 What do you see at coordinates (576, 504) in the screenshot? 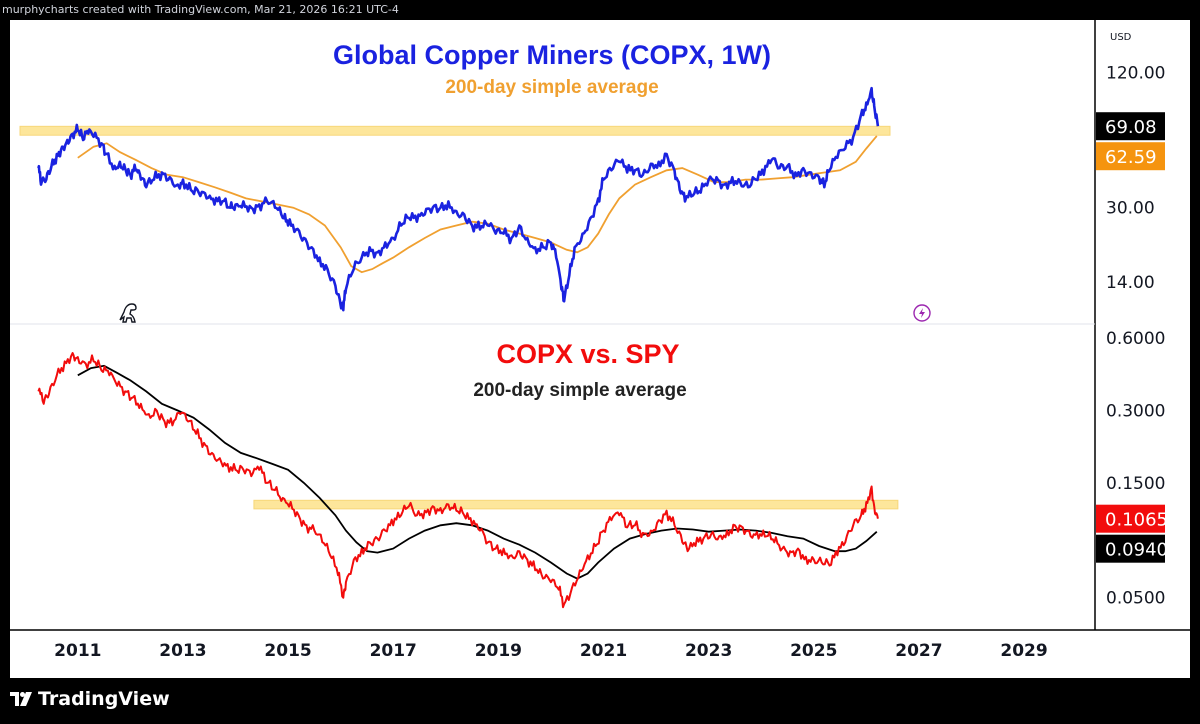
I see `ratio-resistance-zone` at bounding box center [576, 504].